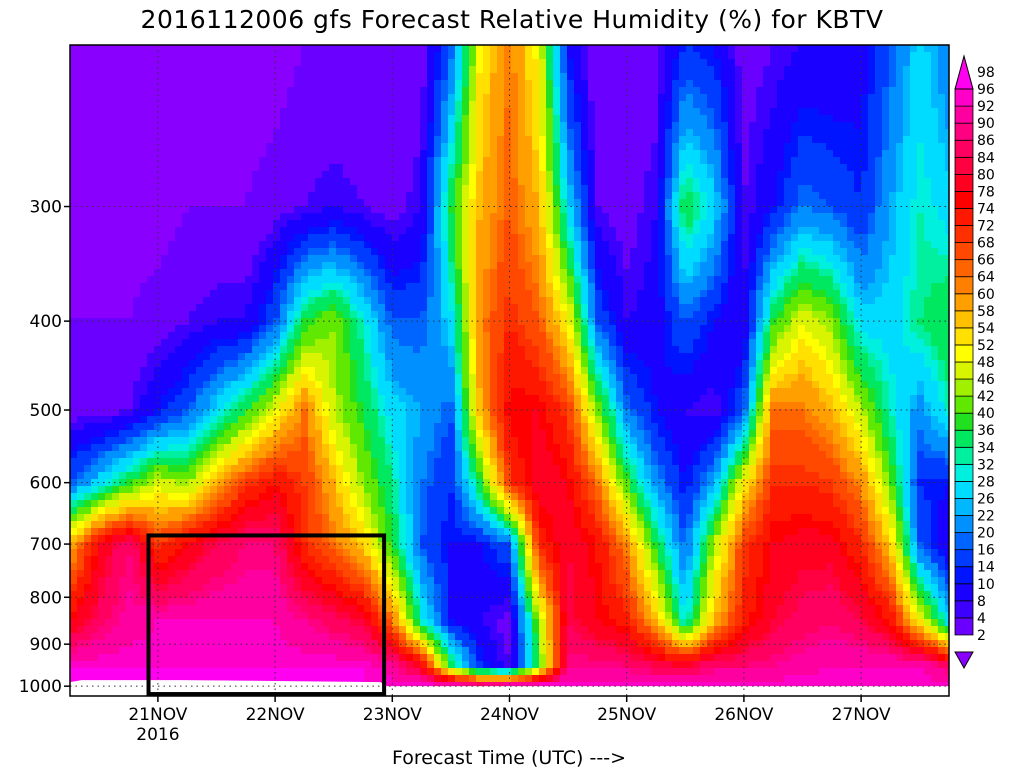  I want to click on colorbar-label: 36, so click(986, 431).